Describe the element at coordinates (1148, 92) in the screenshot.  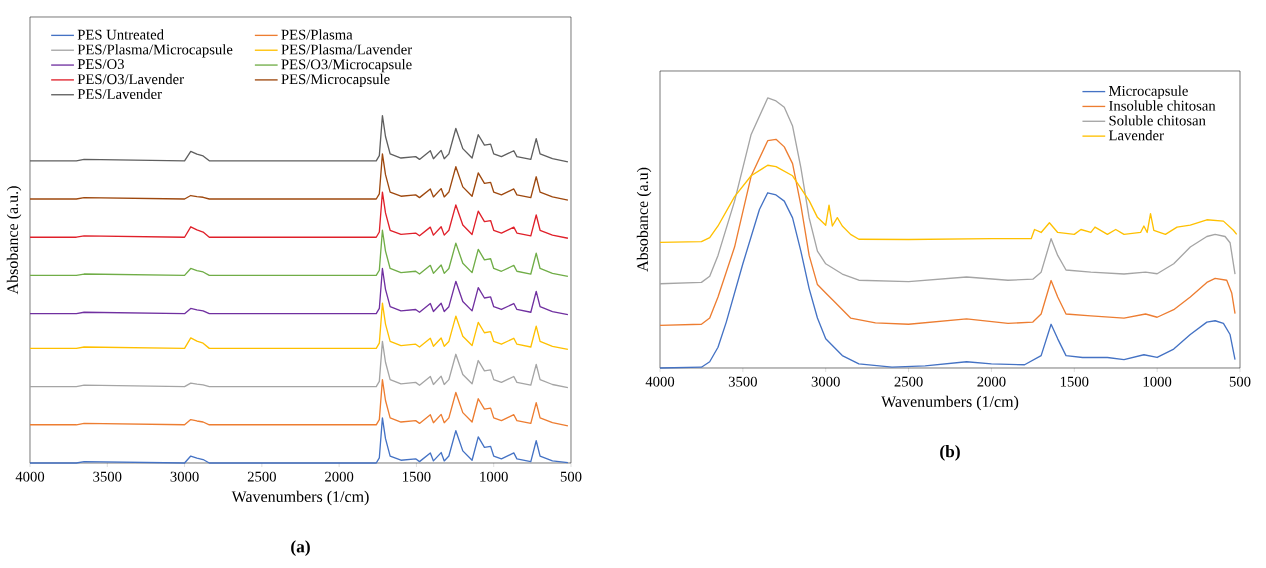
I see `legend-label: Microcapsule` at that location.